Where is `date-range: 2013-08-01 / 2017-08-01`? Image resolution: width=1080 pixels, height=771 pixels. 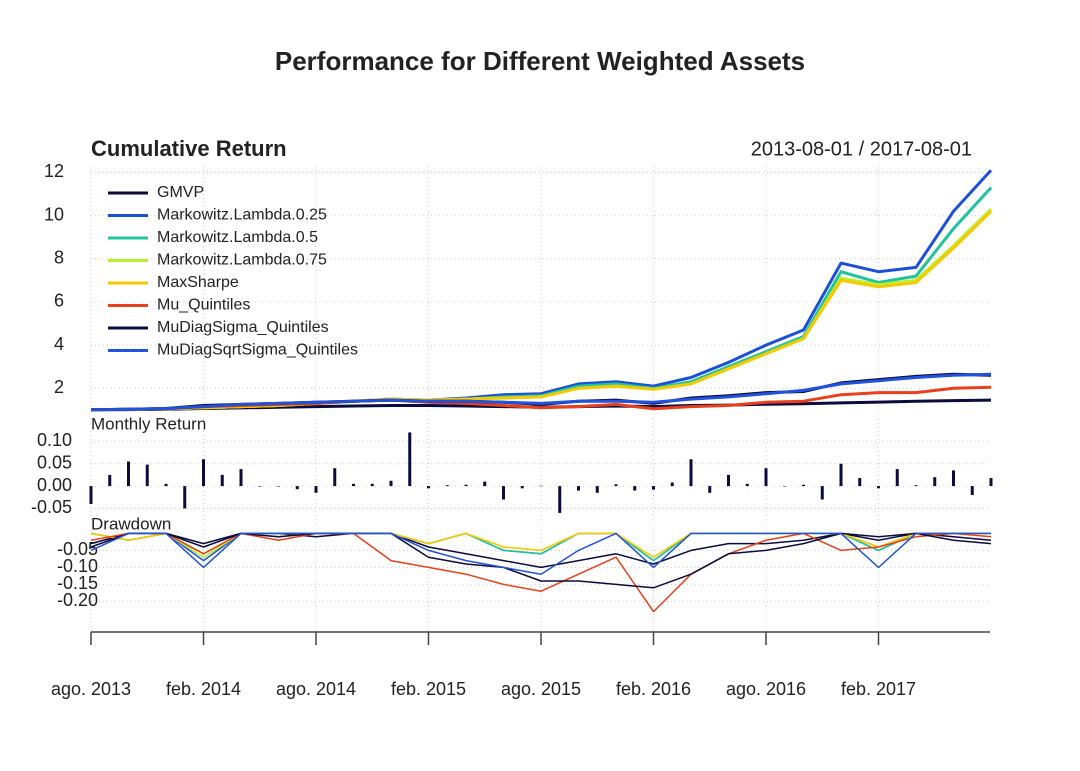
date-range: 2013-08-01 / 2017-08-01 is located at coordinates (861, 149).